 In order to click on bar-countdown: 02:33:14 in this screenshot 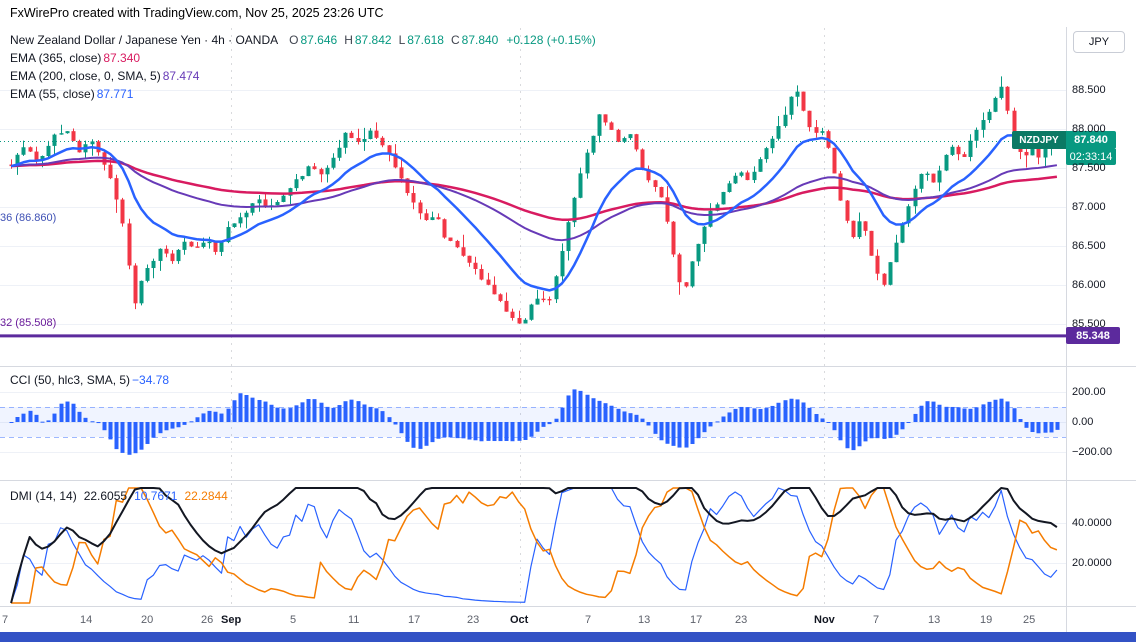, I will do `click(1091, 157)`.